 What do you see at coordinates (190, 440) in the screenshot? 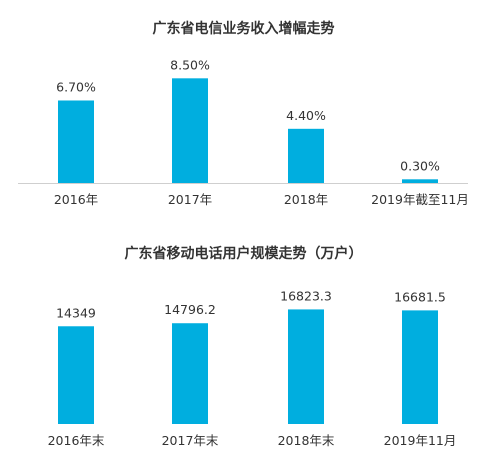
I see `x-tick-label: 2017年末` at bounding box center [190, 440].